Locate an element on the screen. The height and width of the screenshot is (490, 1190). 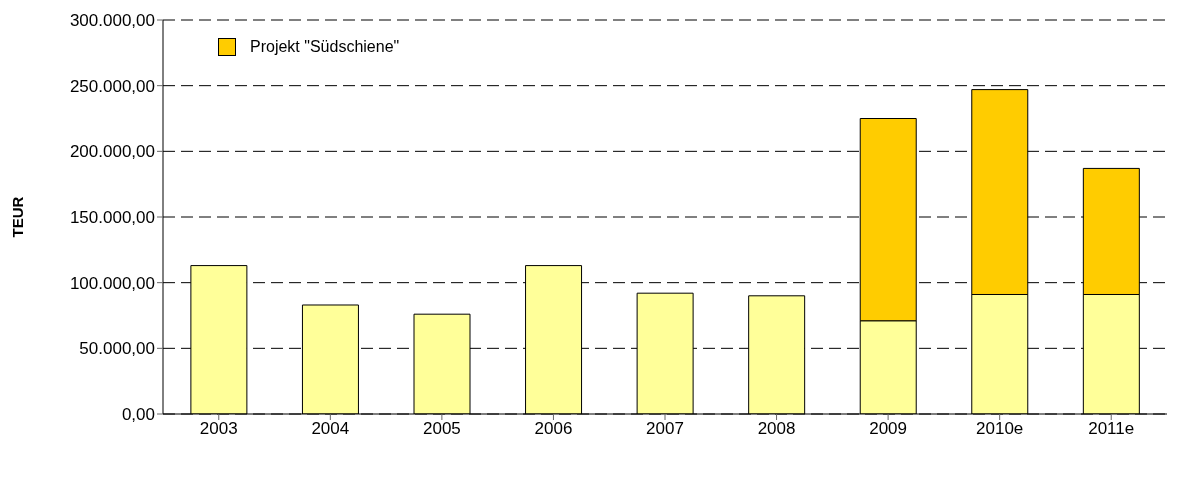
x-tick-label: 2006 is located at coordinates (553, 429).